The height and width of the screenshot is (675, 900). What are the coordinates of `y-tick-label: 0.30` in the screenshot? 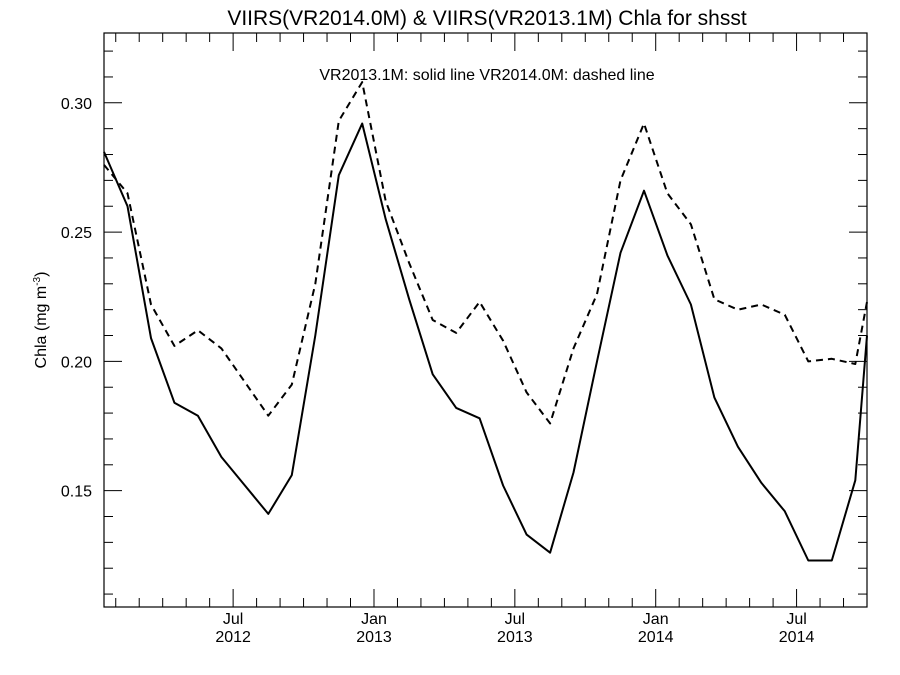 It's located at (76, 104).